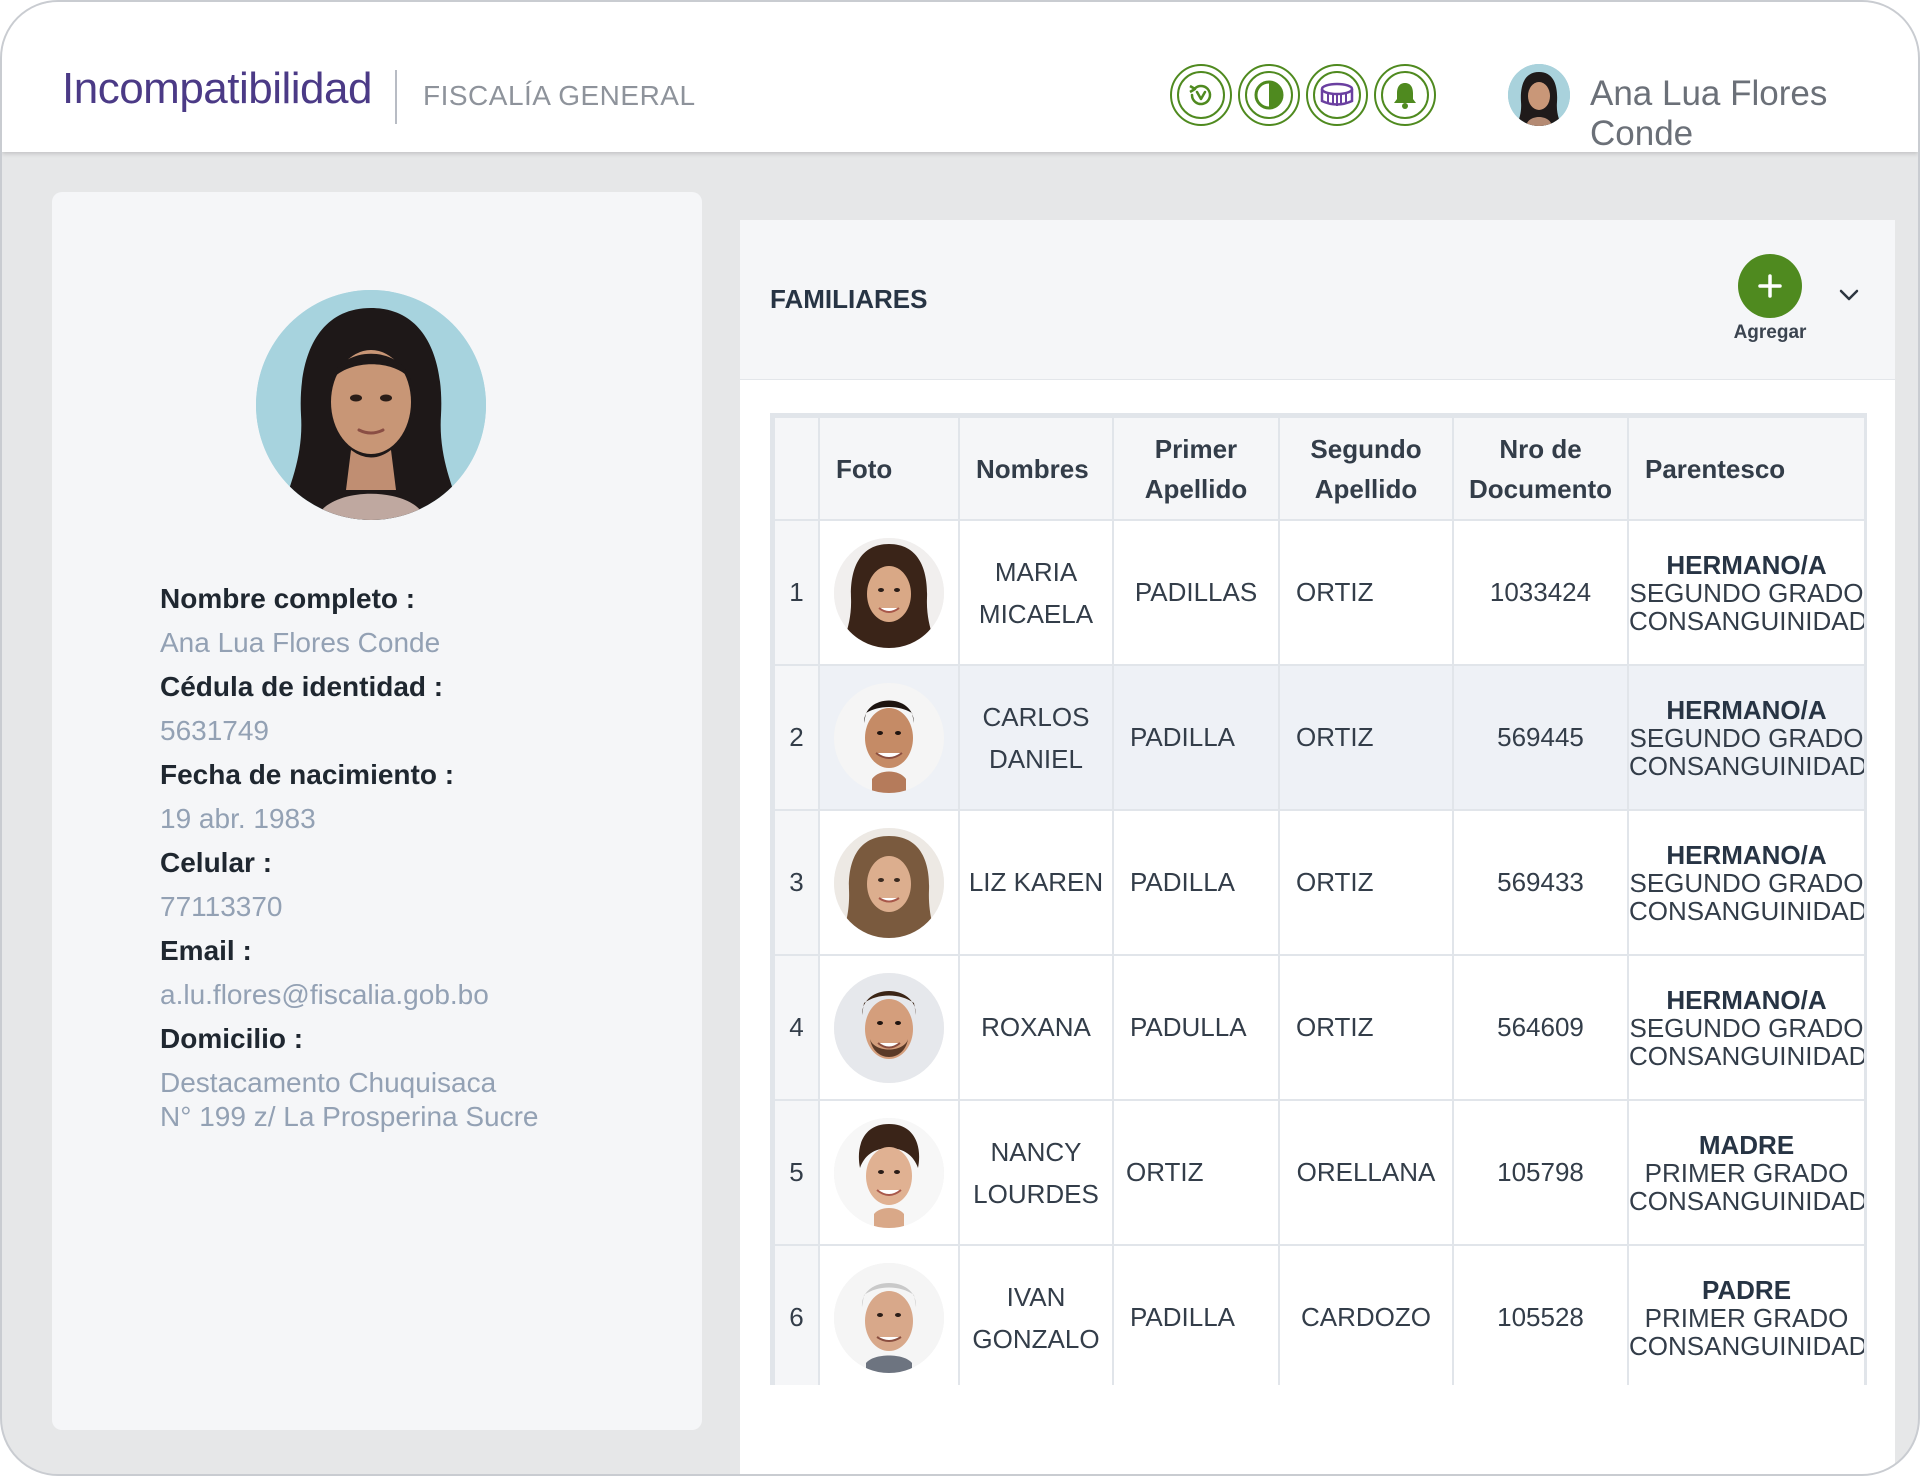  Describe the element at coordinates (1036, 882) in the screenshot. I see `row-nombres: LIZ KAREN` at that location.